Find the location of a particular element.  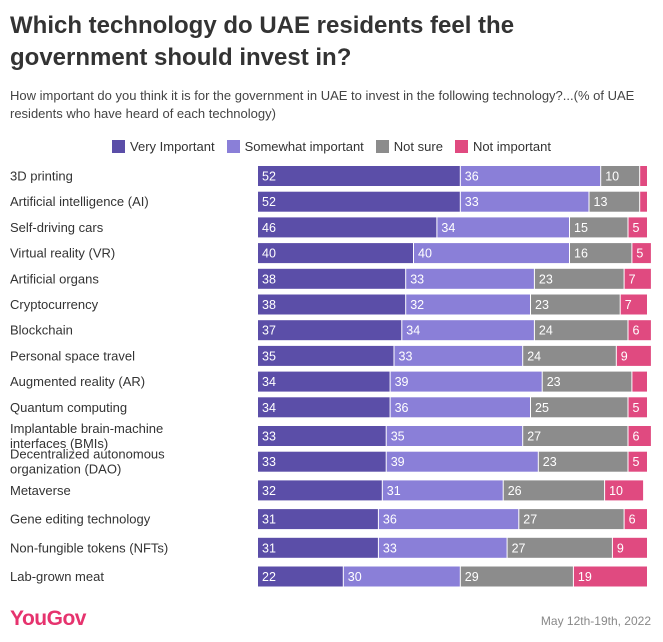

legend-swatch-not-important is located at coordinates (461, 146).